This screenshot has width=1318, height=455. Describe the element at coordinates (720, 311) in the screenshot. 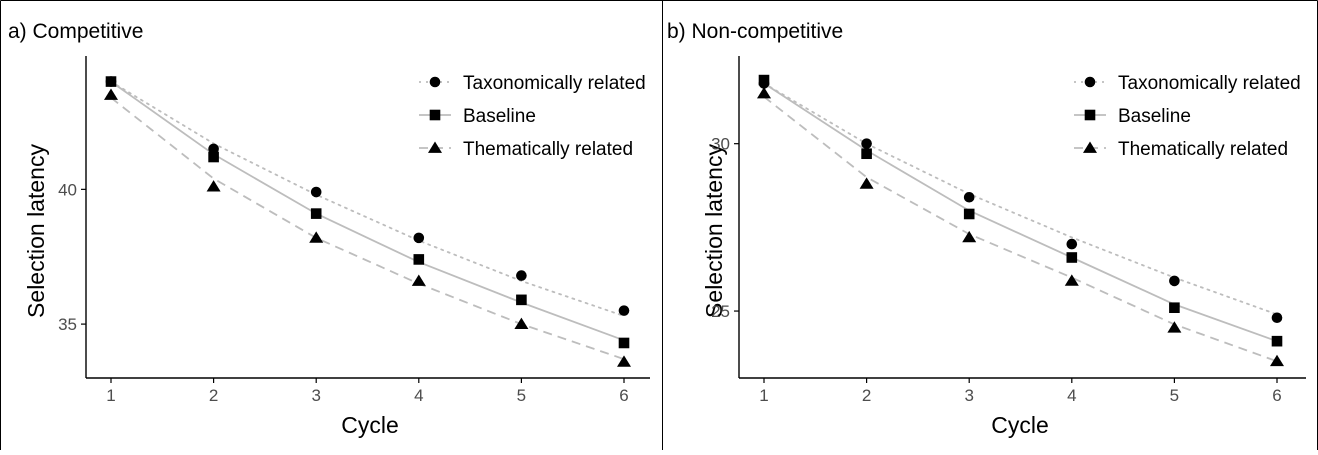

I see `y-tick-label: 25` at that location.